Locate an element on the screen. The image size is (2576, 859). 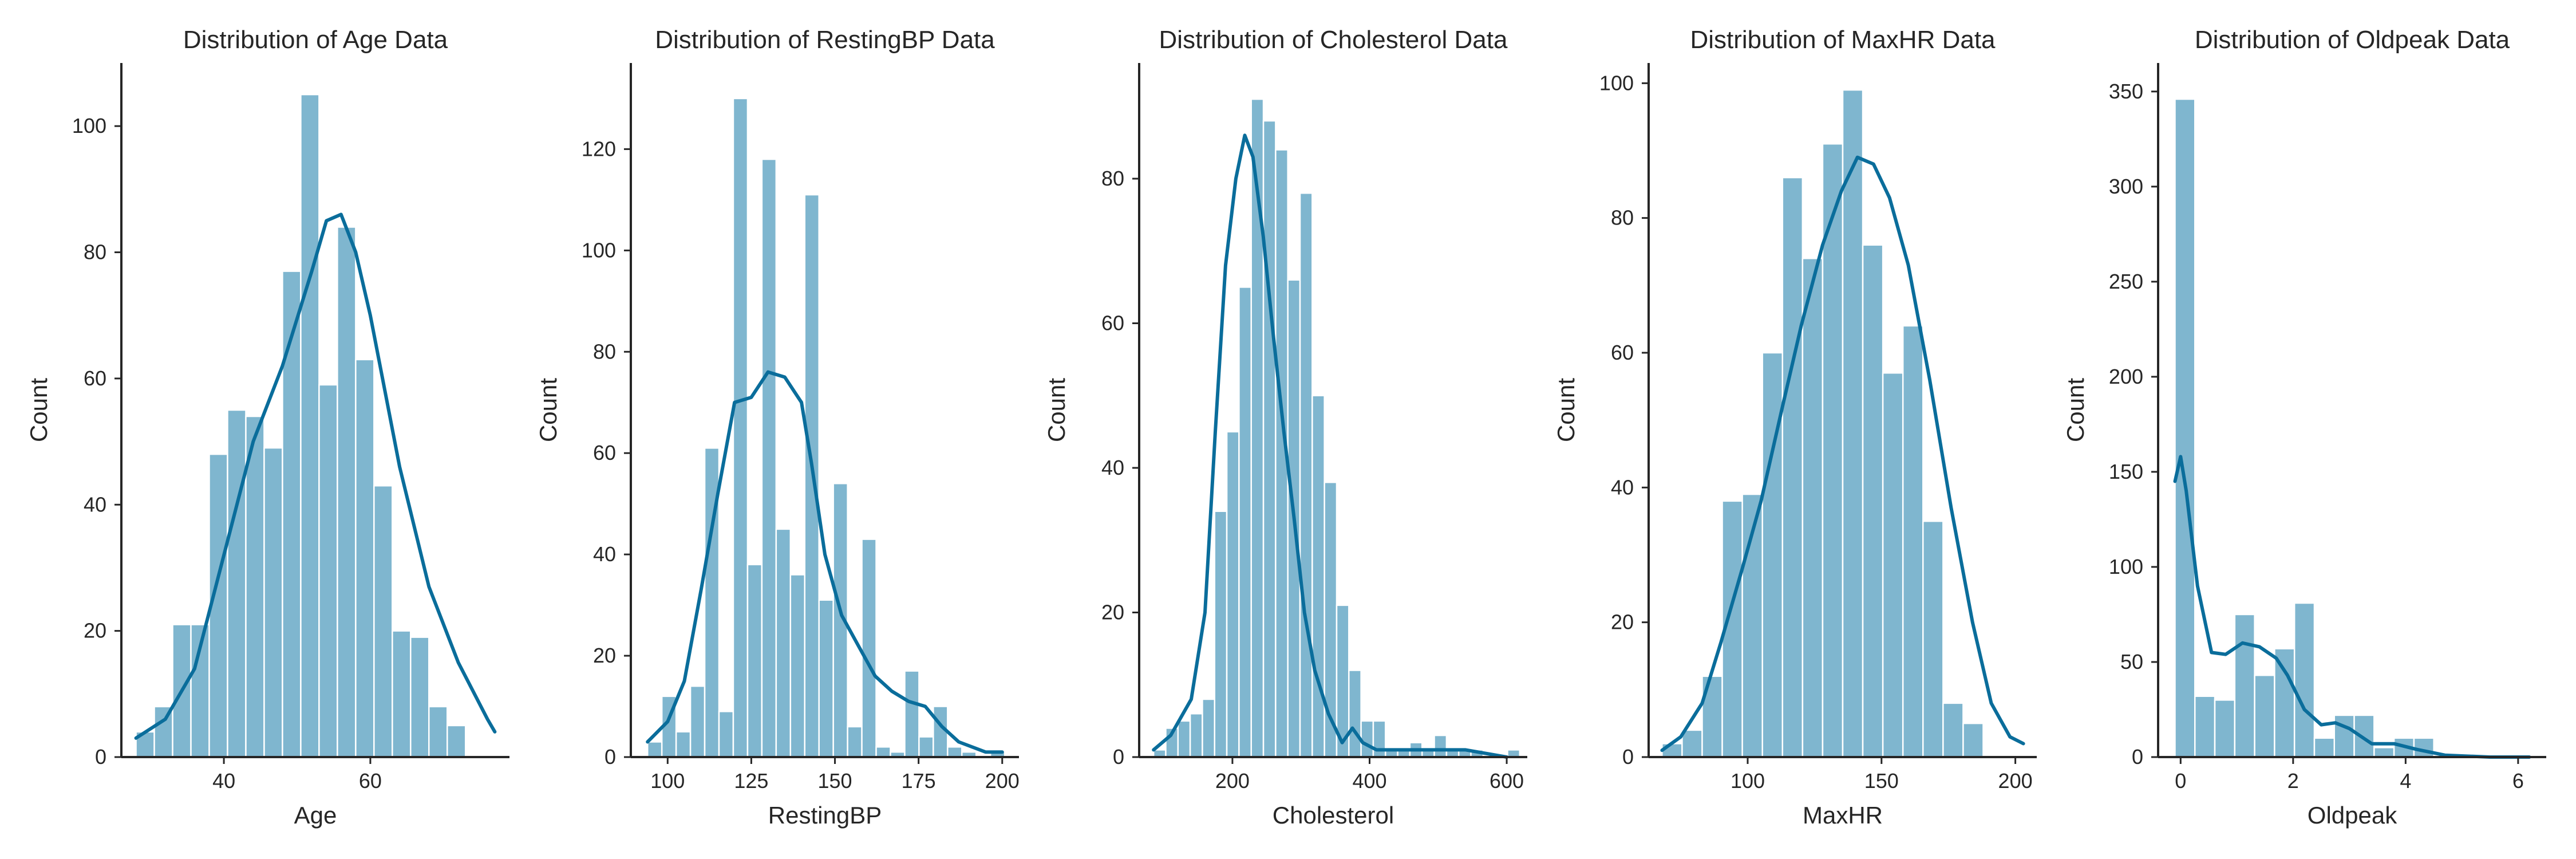
y-tick-label: 50 is located at coordinates (2131, 661).